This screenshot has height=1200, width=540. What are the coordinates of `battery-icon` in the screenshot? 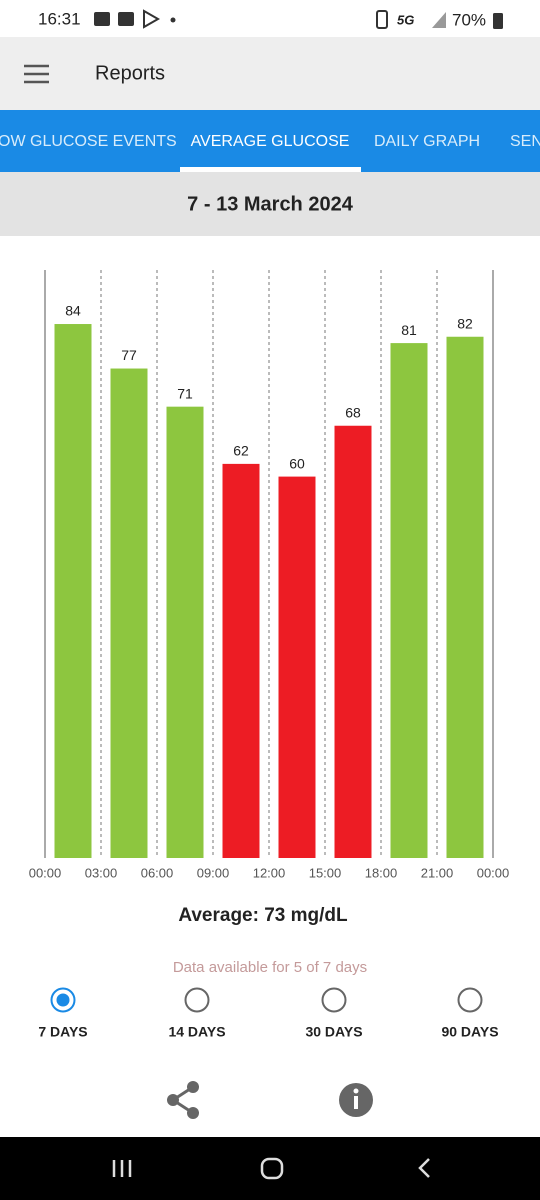 It's located at (498, 21).